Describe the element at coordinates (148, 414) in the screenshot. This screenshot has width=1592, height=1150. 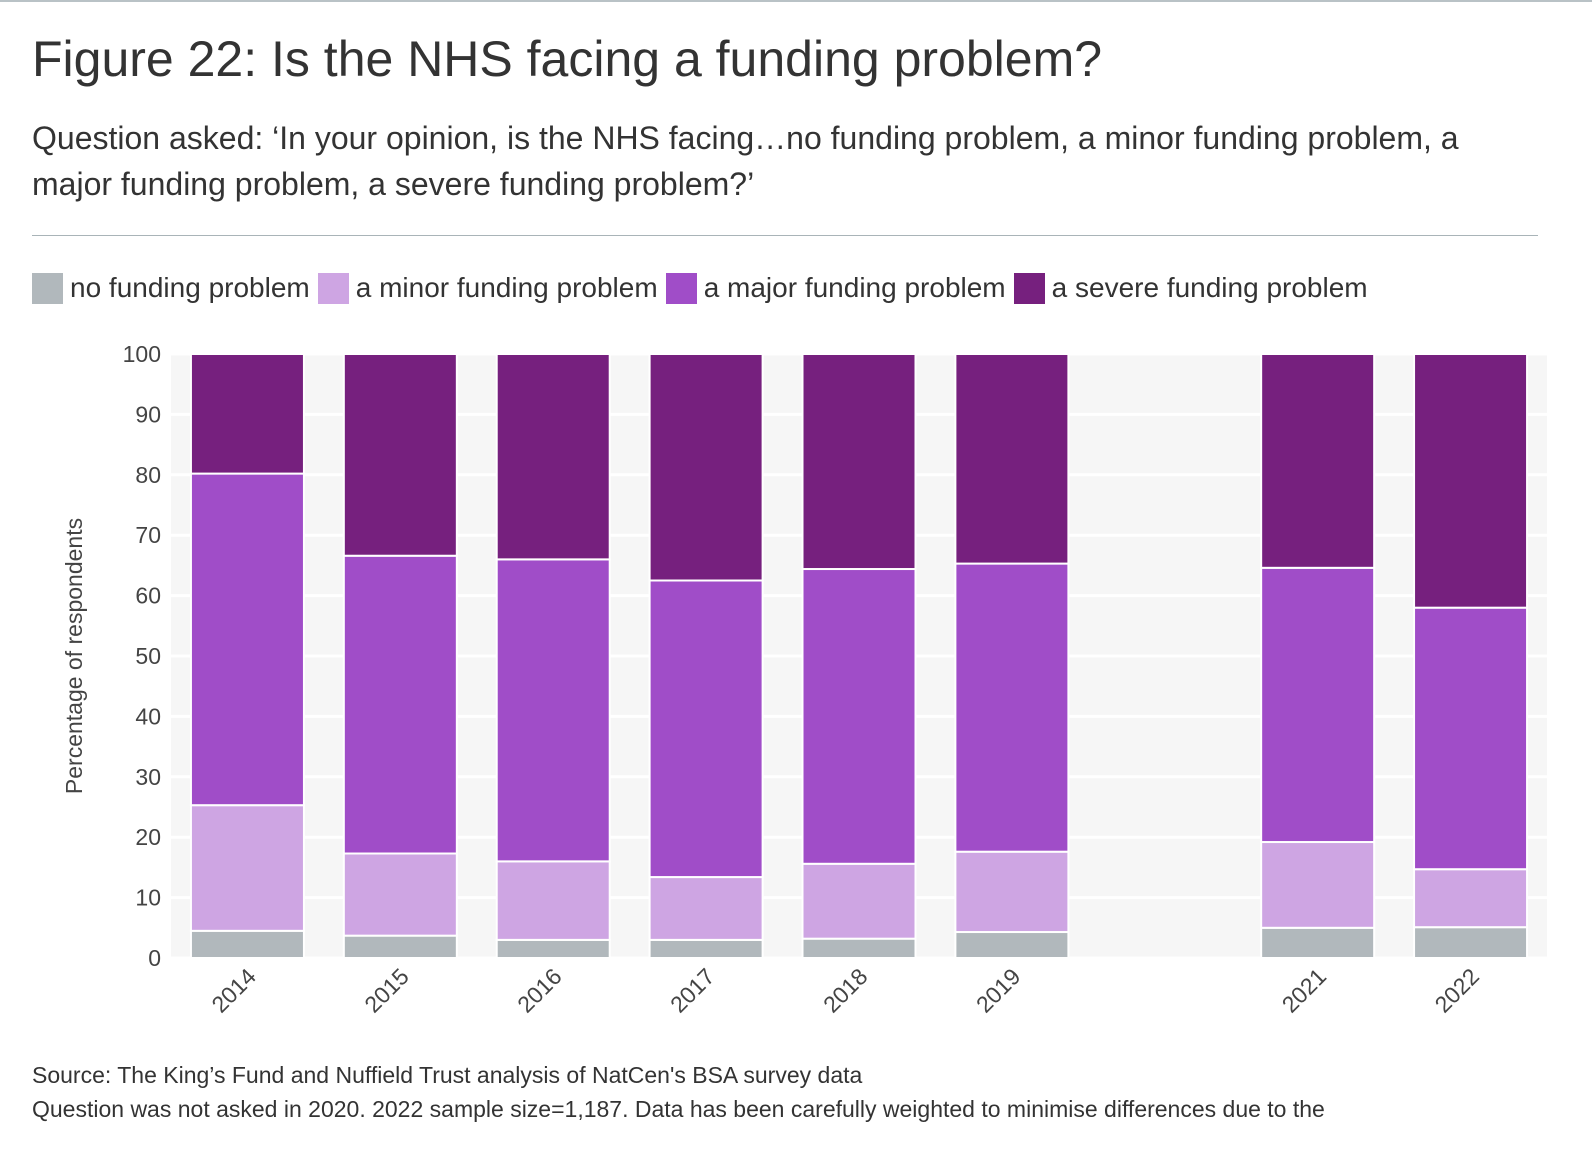
I see `y-tick-label: 90` at that location.